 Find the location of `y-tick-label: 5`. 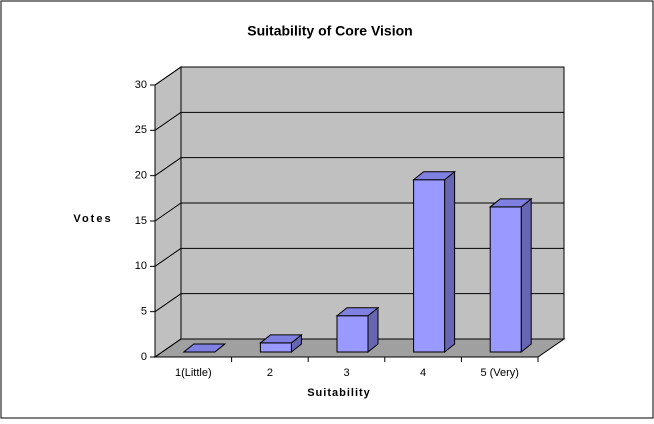

y-tick-label: 5 is located at coordinates (144, 312).